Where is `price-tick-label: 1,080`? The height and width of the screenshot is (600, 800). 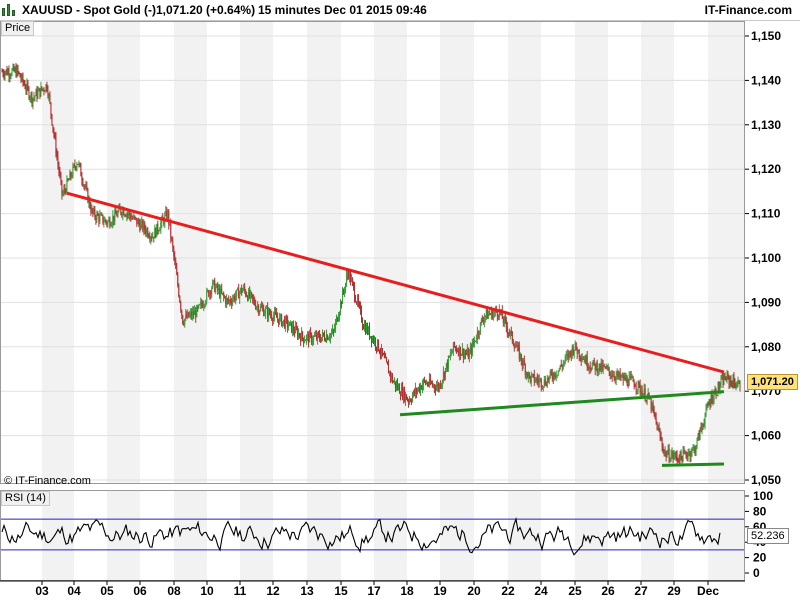
price-tick-label: 1,080 is located at coordinates (766, 347).